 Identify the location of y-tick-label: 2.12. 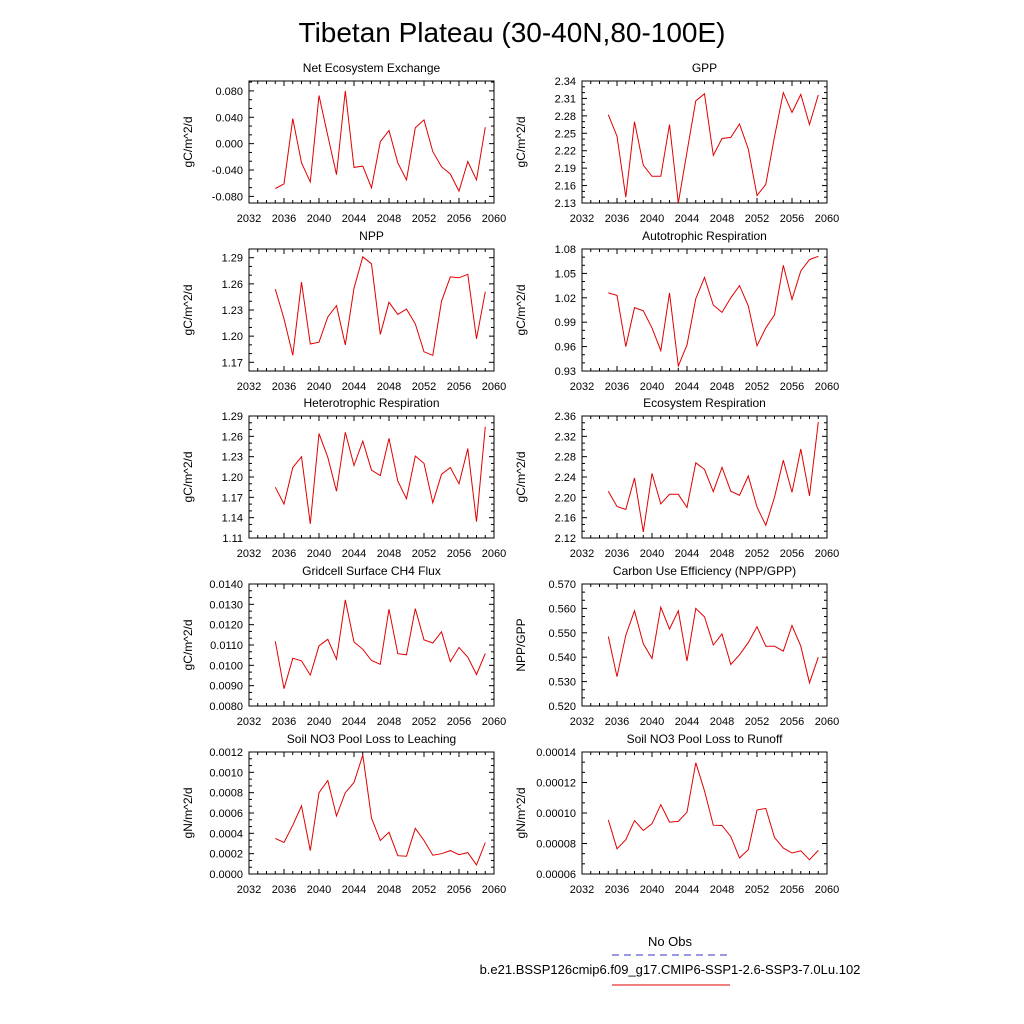
(565, 539).